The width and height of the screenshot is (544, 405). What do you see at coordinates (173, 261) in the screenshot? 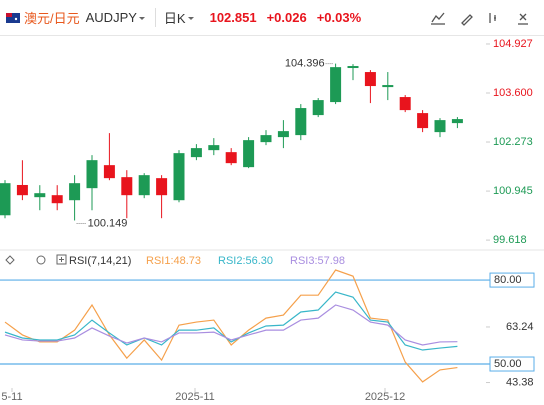
I see `legend-entry: RSI1:48.73` at bounding box center [173, 261].